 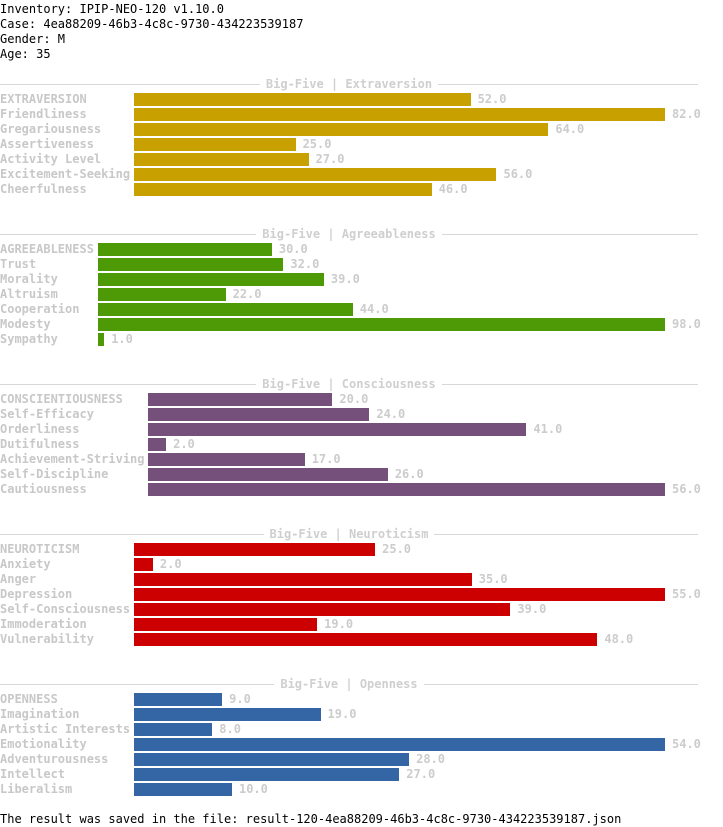 What do you see at coordinates (65, 609) in the screenshot?
I see `facet-label-self-consciousness: Self-Consciousness` at bounding box center [65, 609].